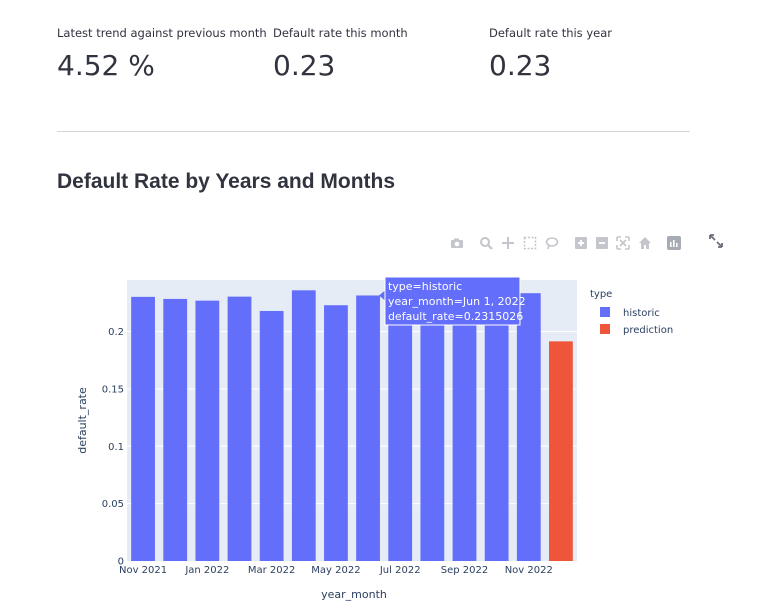 Image resolution: width=763 pixels, height=612 pixels. Describe the element at coordinates (226, 181) in the screenshot. I see `section-title: Default Rate by Years and Months` at that location.